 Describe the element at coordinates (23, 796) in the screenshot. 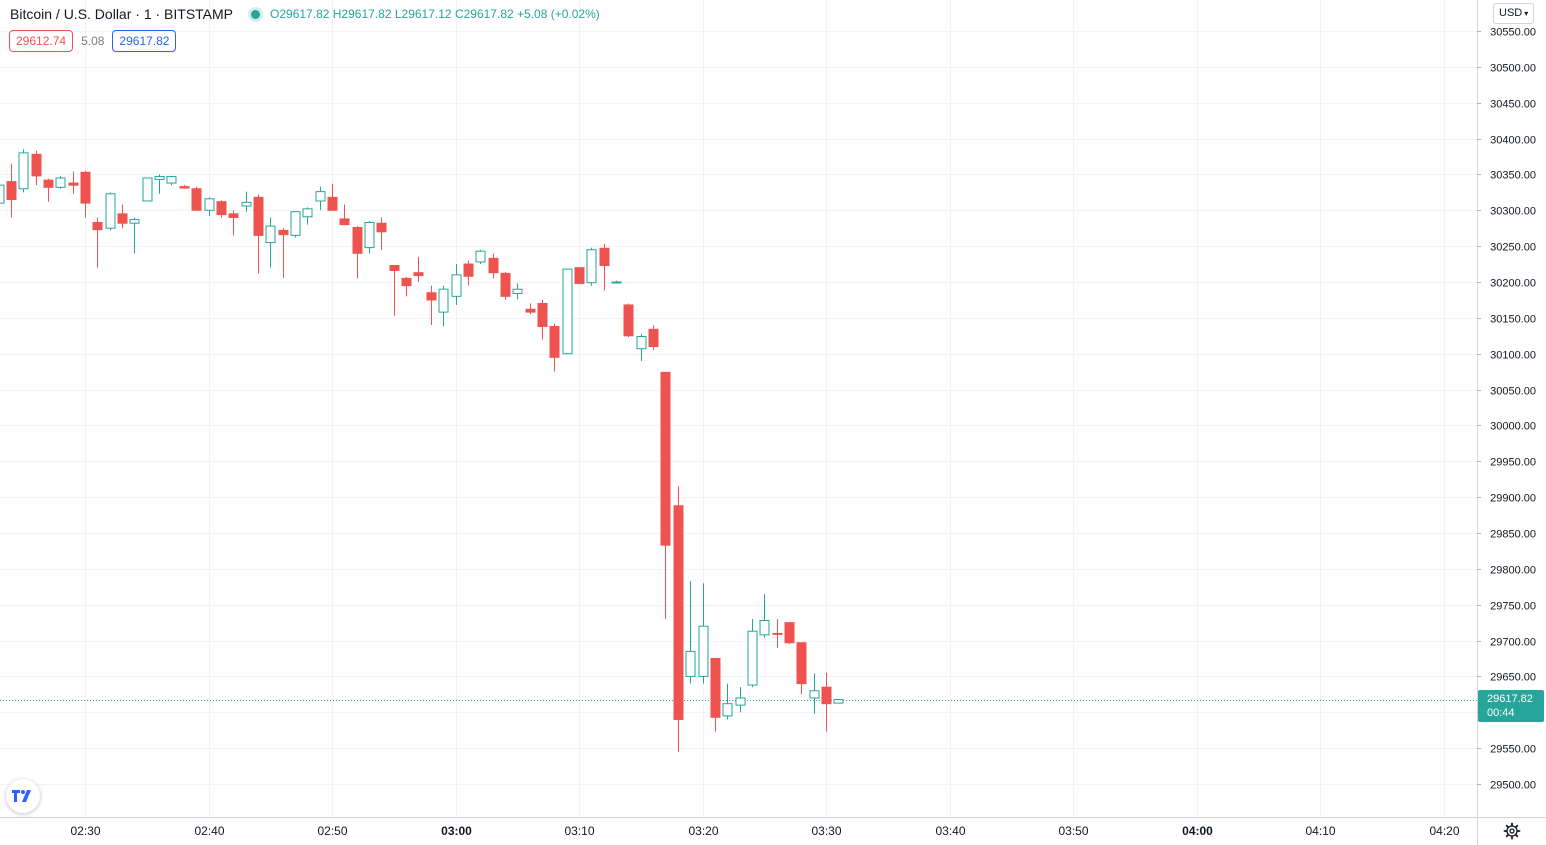

I see `tradingview-logo-icon` at that location.